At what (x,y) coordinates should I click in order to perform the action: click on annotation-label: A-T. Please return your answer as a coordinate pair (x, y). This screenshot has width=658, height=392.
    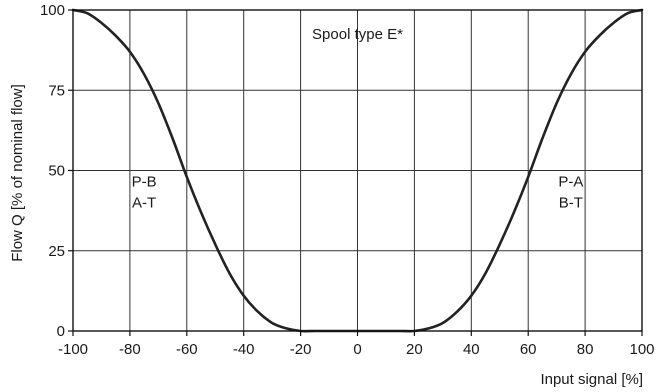
    Looking at the image, I should click on (144, 203).